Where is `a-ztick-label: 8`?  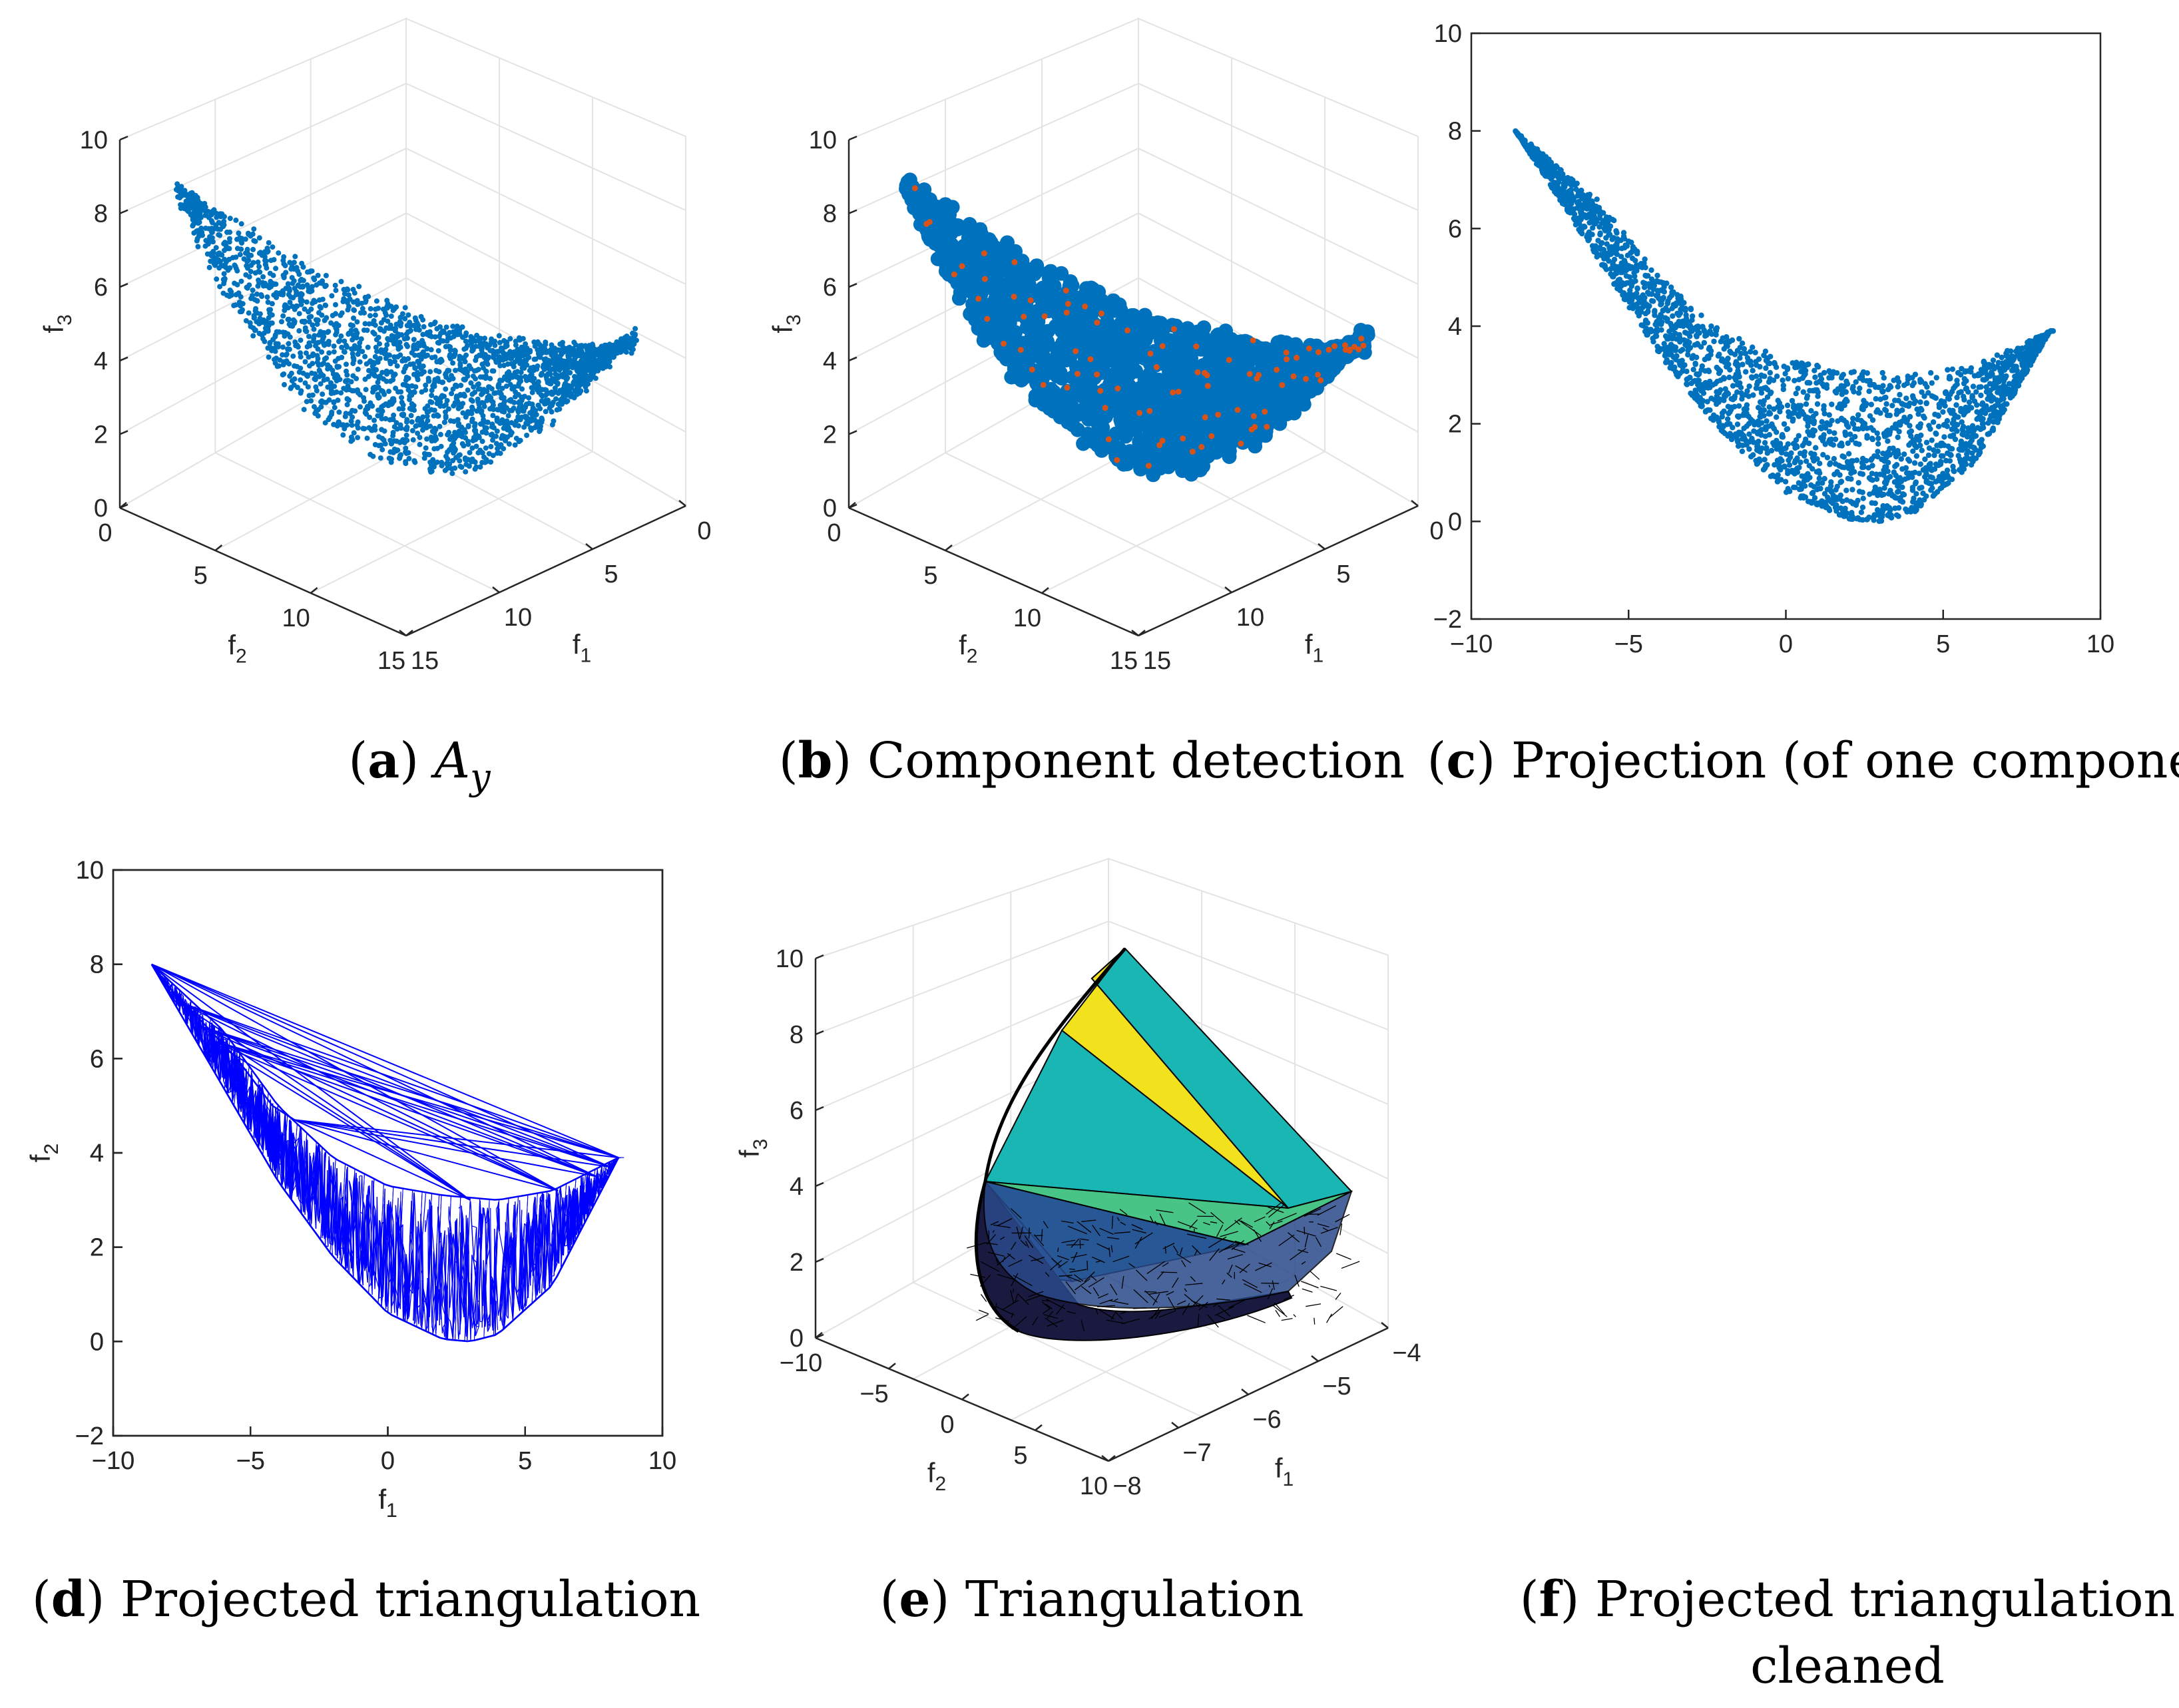
a-ztick-label: 8 is located at coordinates (101, 214).